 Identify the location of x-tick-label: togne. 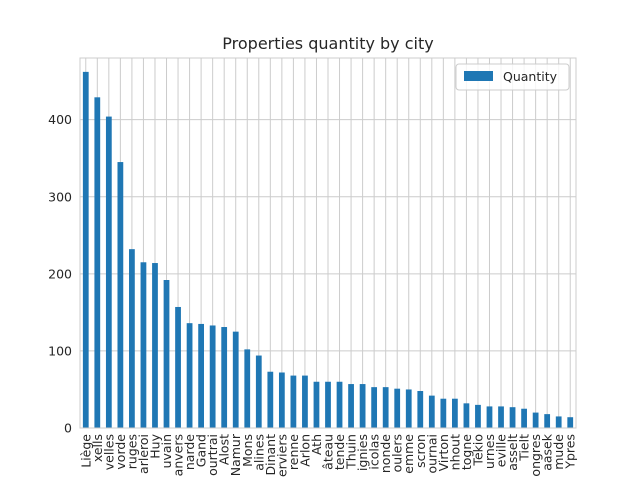
(466, 452).